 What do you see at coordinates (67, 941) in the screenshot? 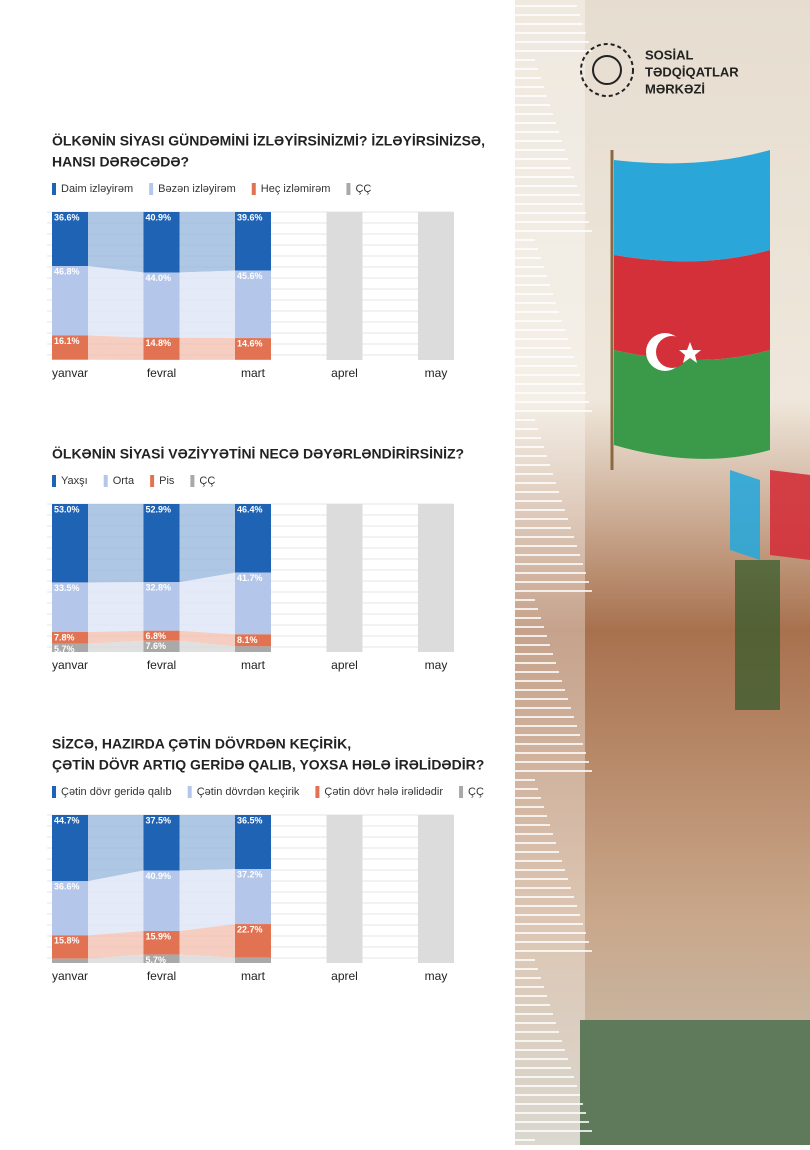
I see `data-label: 15.8%` at bounding box center [67, 941].